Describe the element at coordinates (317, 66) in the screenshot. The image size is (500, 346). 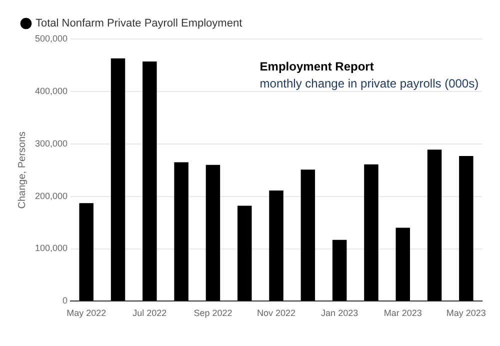
I see `annotation: Employment Report` at that location.